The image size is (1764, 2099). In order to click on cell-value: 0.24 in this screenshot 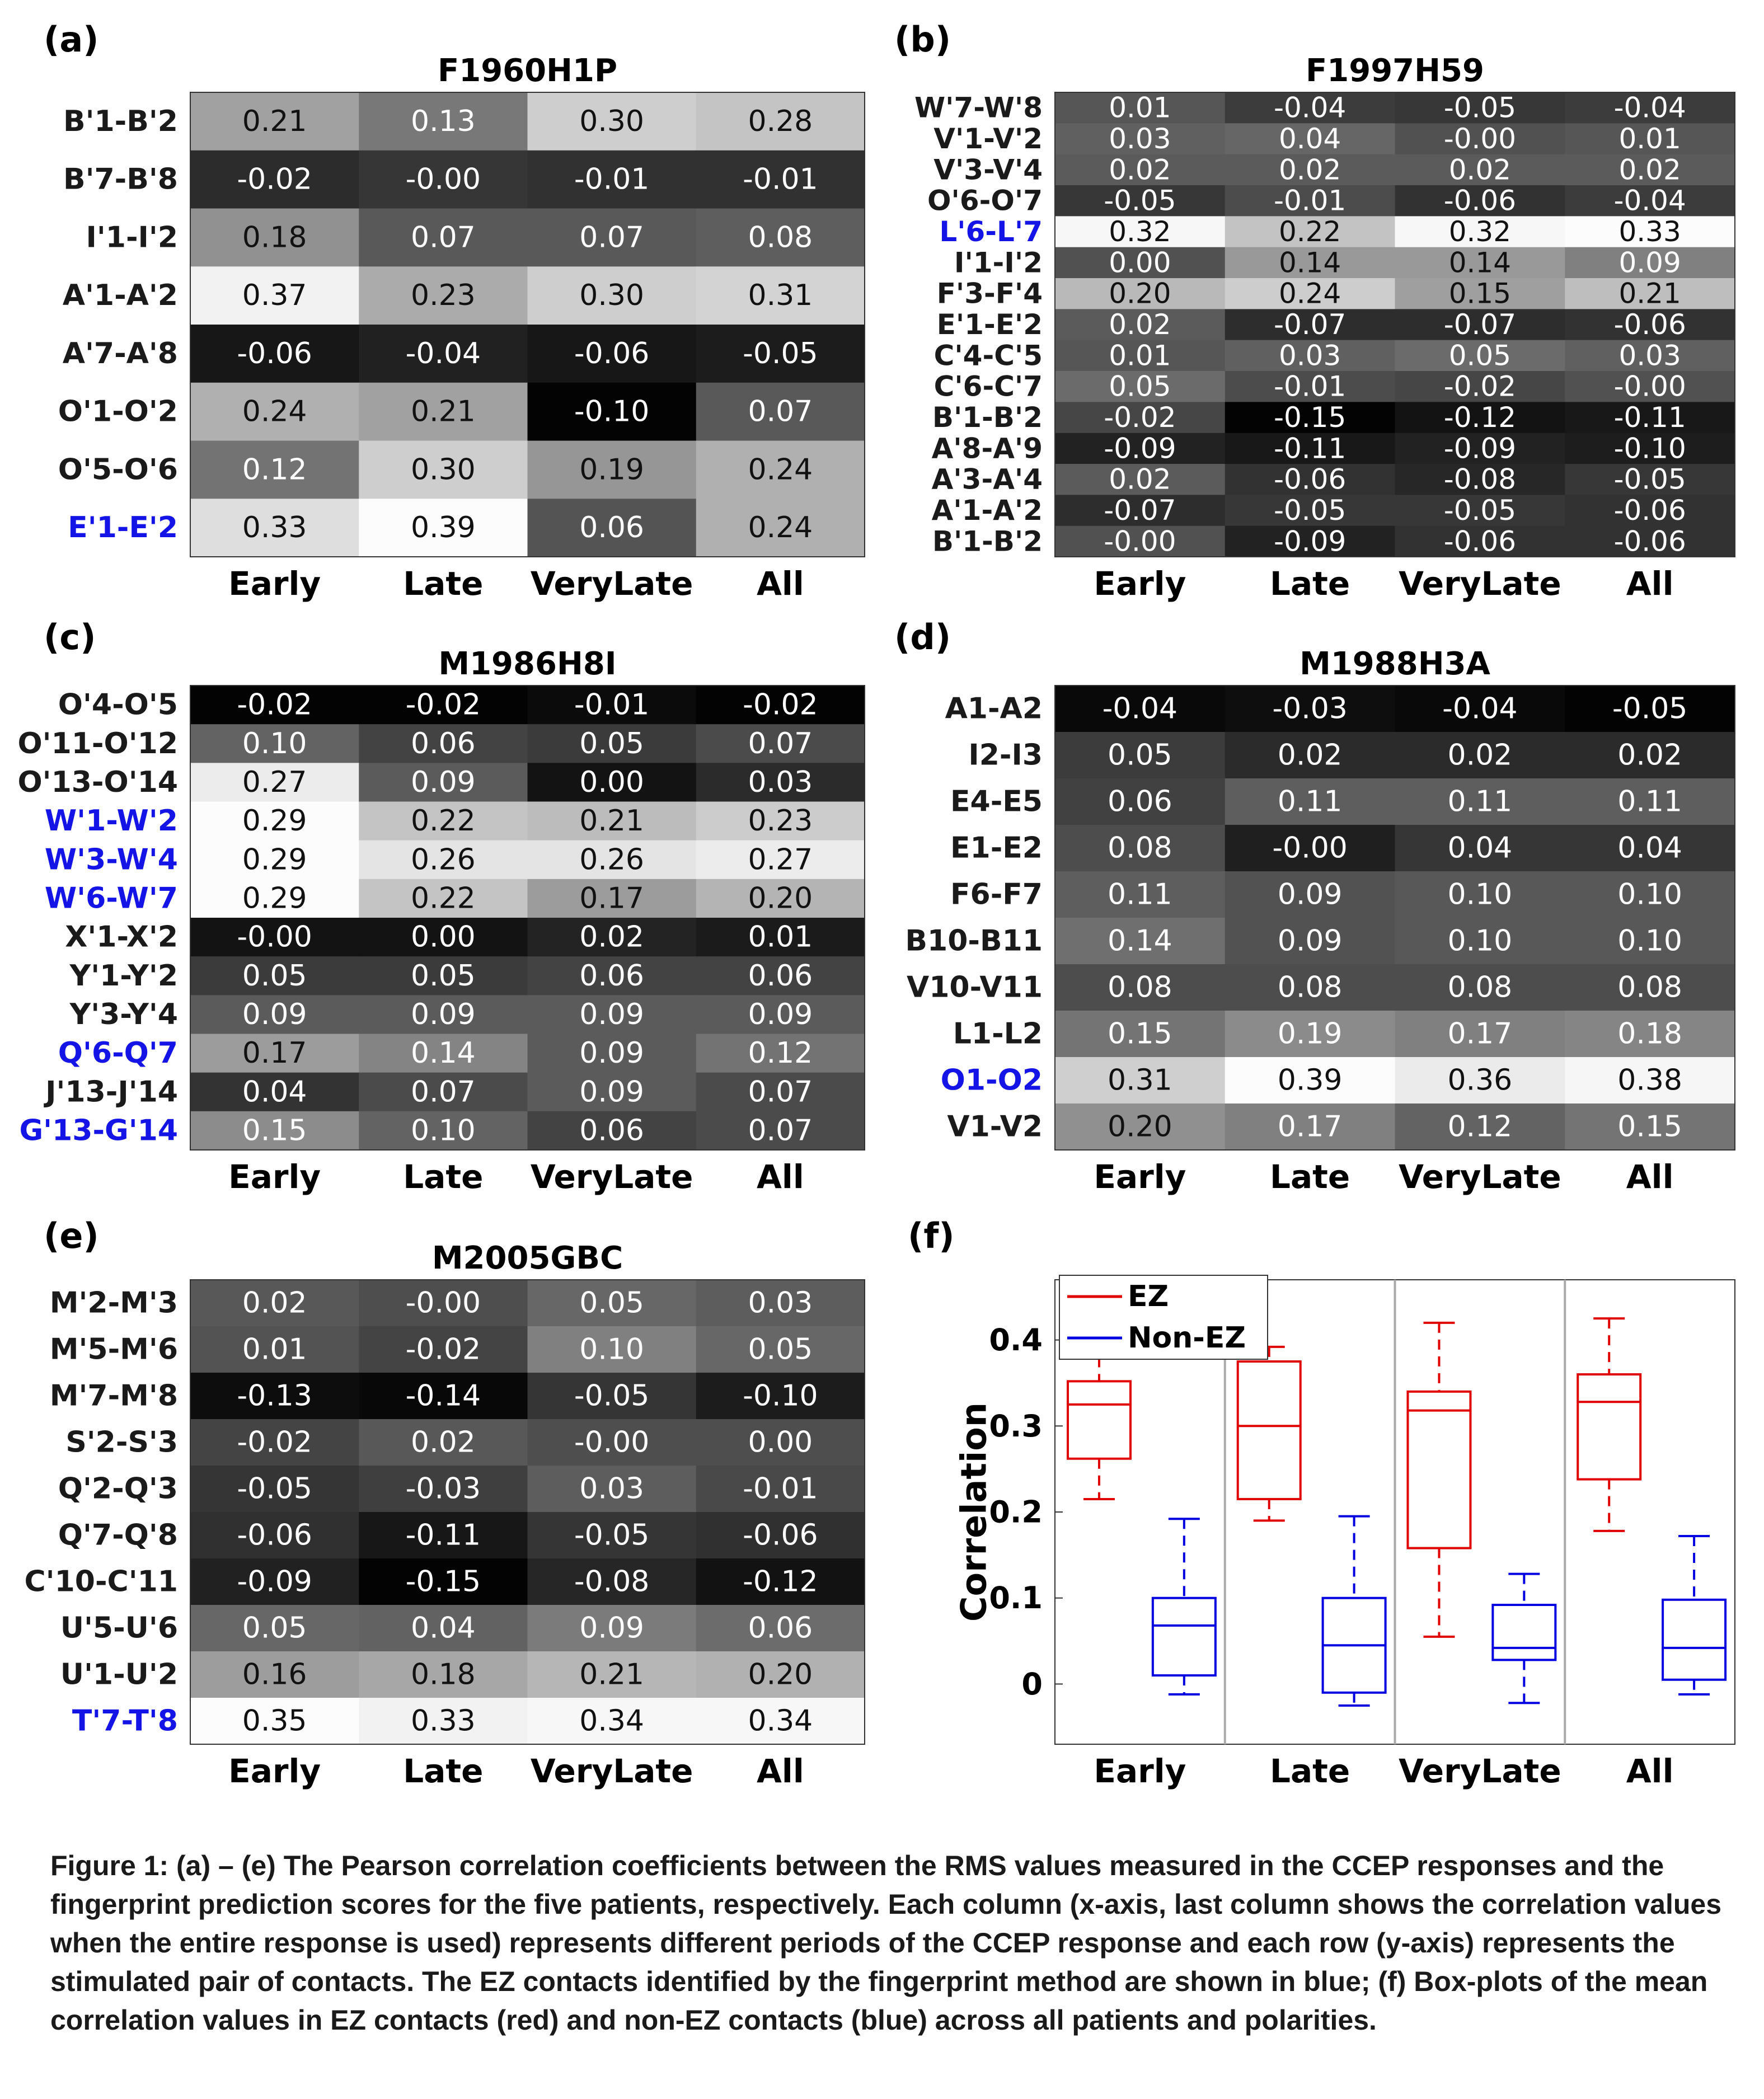, I will do `click(781, 470)`.